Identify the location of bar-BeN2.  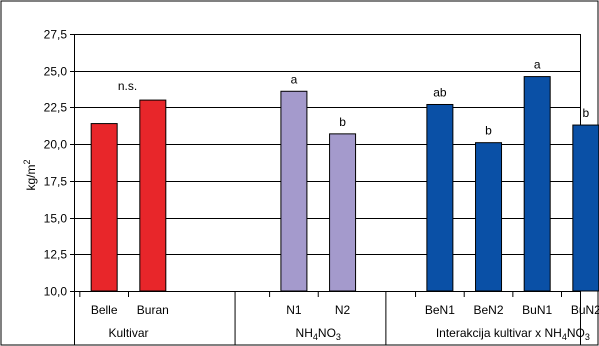
(489, 217).